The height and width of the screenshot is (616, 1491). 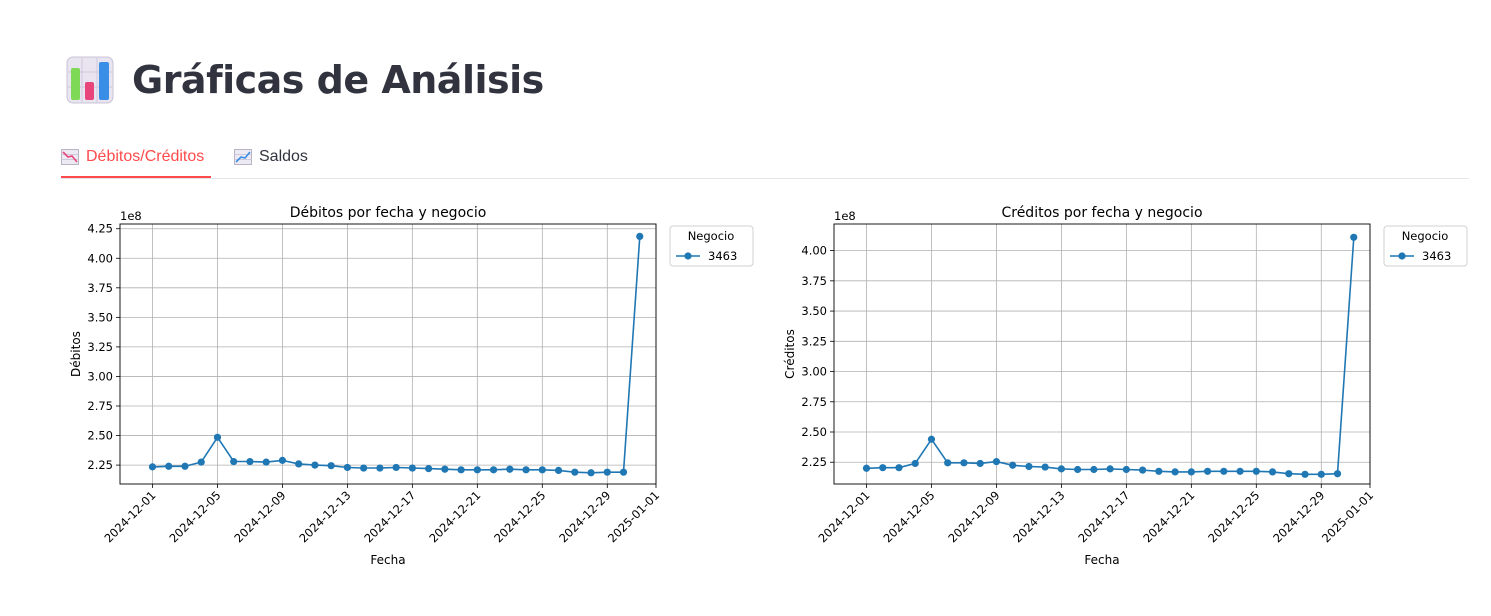 What do you see at coordinates (843, 516) in the screenshot?
I see `x-tick-label: 2024-12-01` at bounding box center [843, 516].